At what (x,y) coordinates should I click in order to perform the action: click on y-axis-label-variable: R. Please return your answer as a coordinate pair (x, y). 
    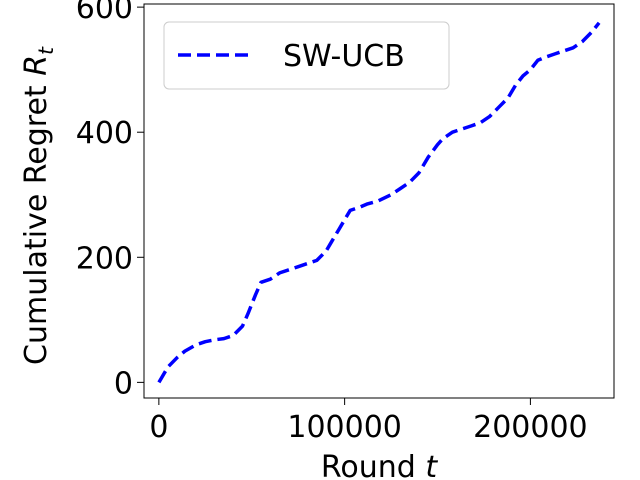
    Looking at the image, I should click on (36, 65).